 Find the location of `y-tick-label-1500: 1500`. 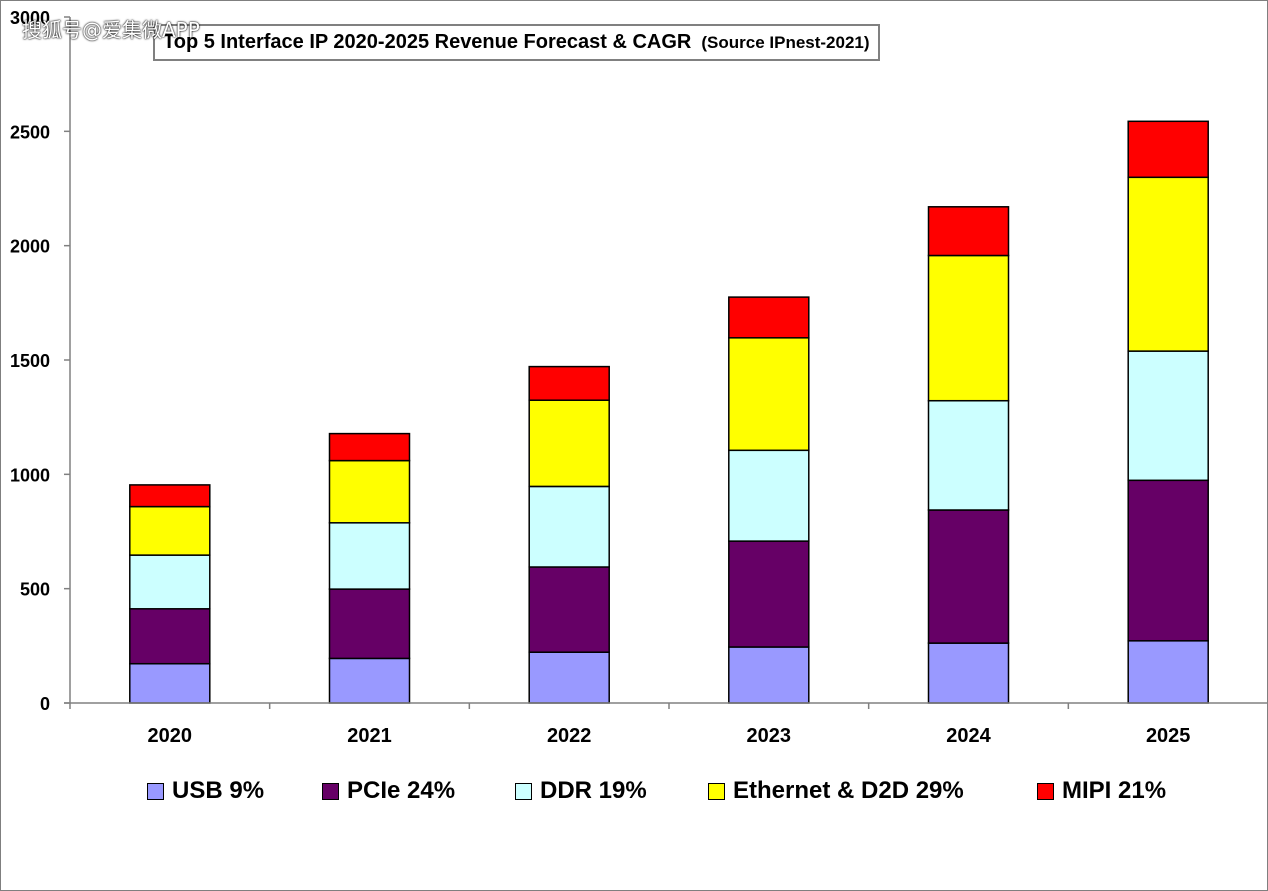

y-tick-label-1500: 1500 is located at coordinates (30, 361).